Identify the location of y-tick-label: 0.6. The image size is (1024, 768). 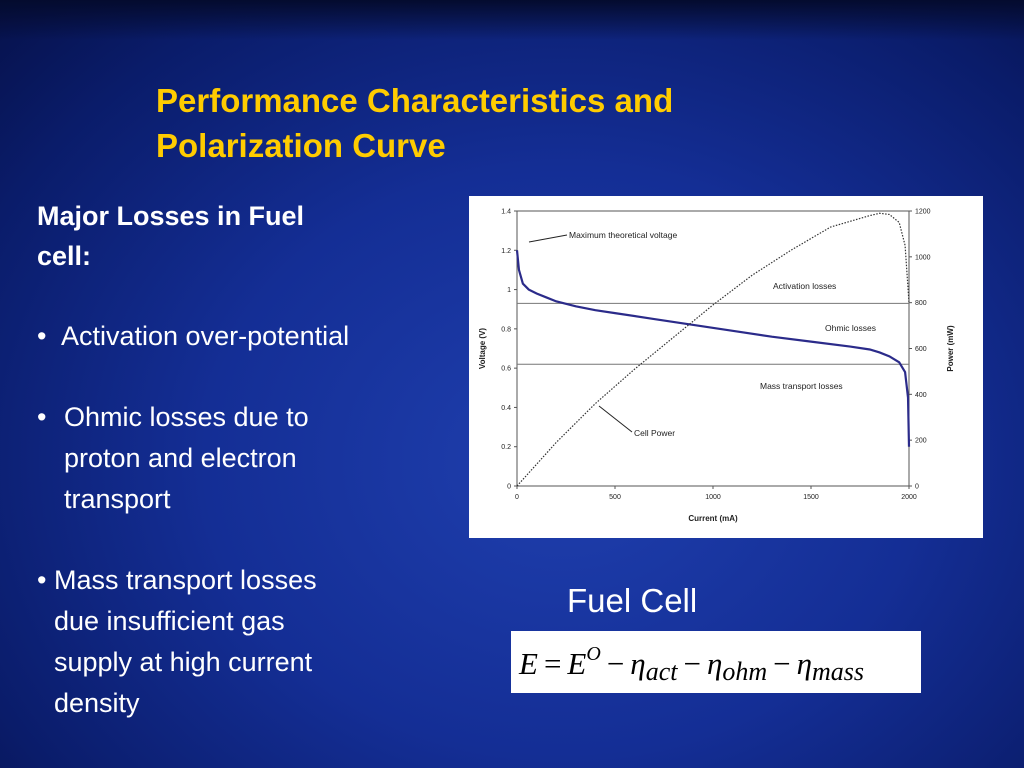
(506, 369).